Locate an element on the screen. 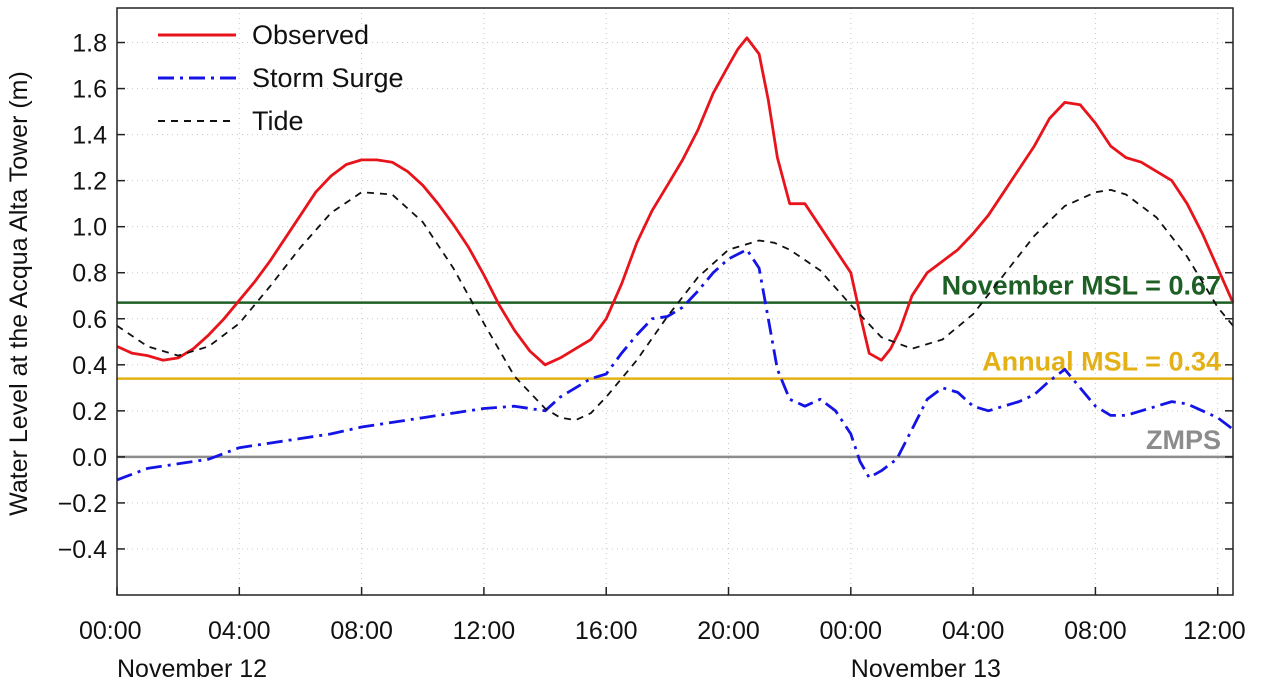 This screenshot has height=681, width=1262. y-tick-label: 1.2 is located at coordinates (89, 182).